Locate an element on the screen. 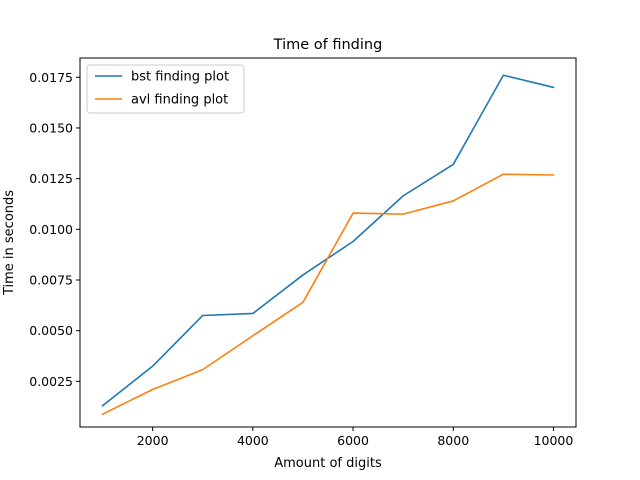  chart-title: Time of finding is located at coordinates (328, 45).